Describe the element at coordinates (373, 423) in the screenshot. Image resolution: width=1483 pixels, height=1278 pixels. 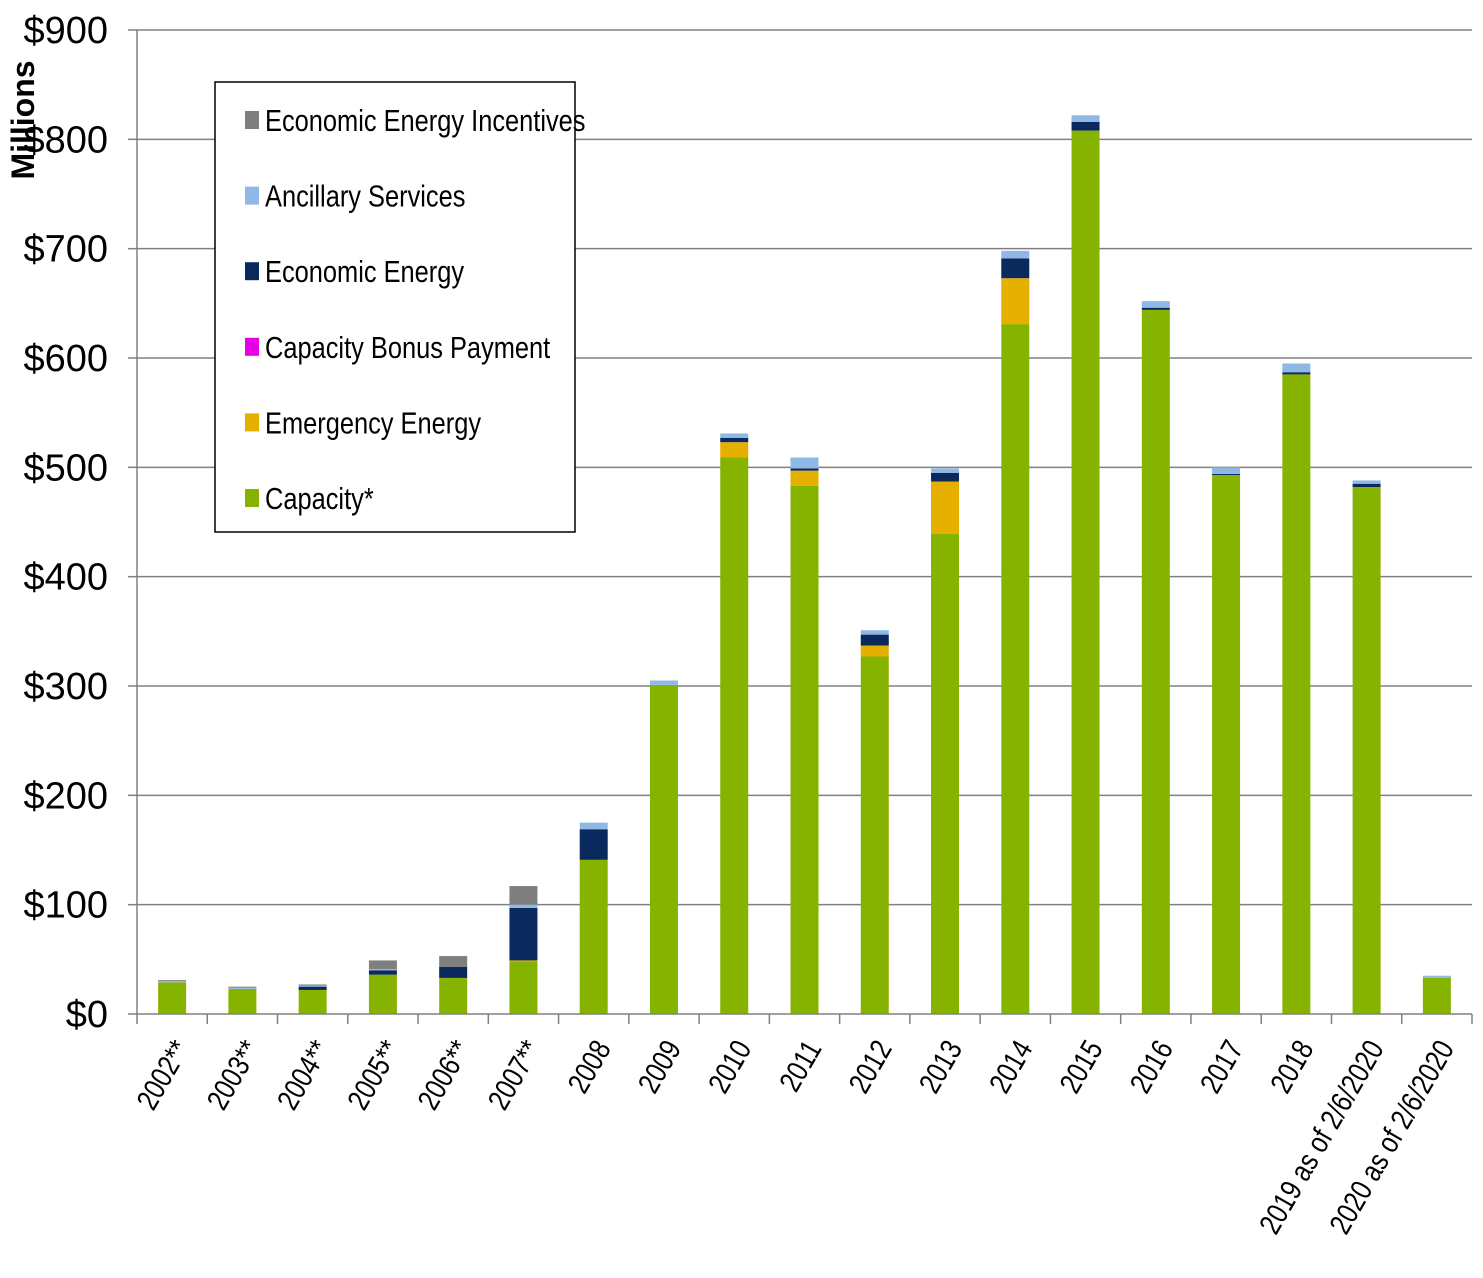
I see `legend-label: Emergency Energy` at that location.